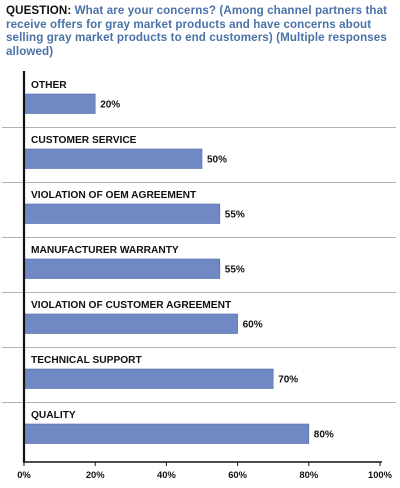 Image resolution: width=400 pixels, height=488 pixels. What do you see at coordinates (84, 140) in the screenshot?
I see `category-label: CUSTOMER SERVICE` at bounding box center [84, 140].